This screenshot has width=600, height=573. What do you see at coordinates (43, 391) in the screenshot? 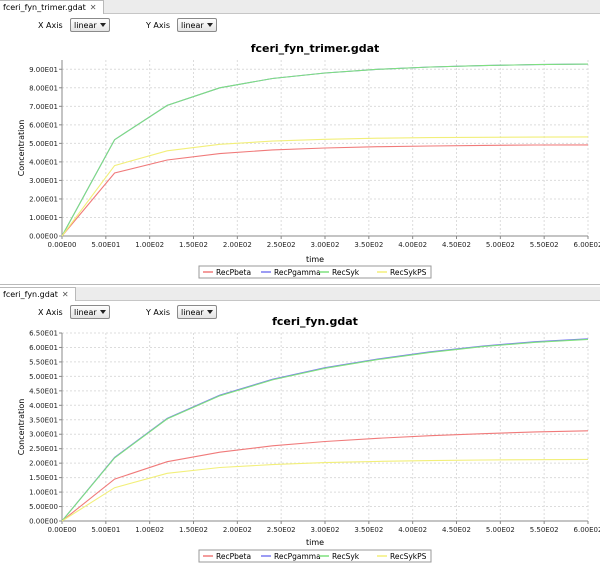
I see `y-tick-label: 4.50E01` at bounding box center [43, 391].